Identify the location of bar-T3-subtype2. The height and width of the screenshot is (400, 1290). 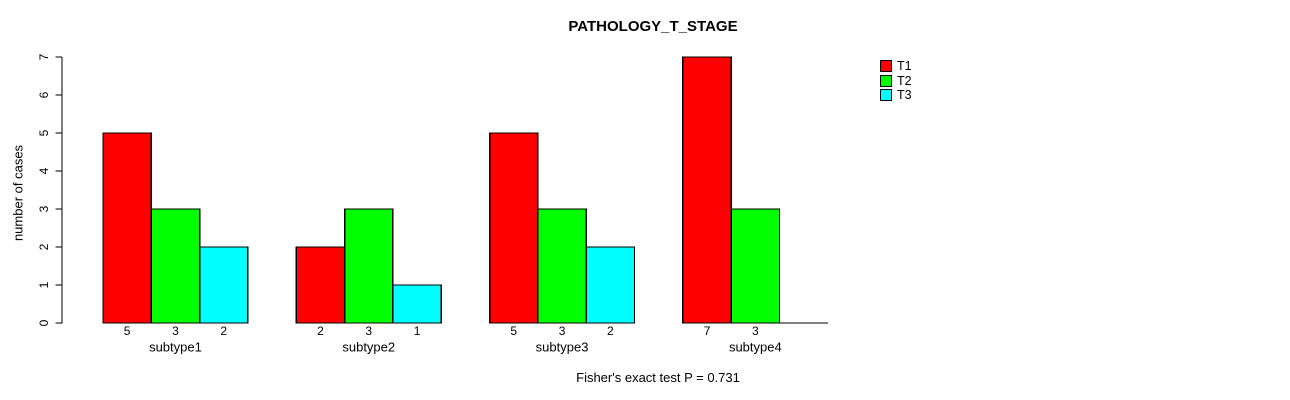
(417, 304).